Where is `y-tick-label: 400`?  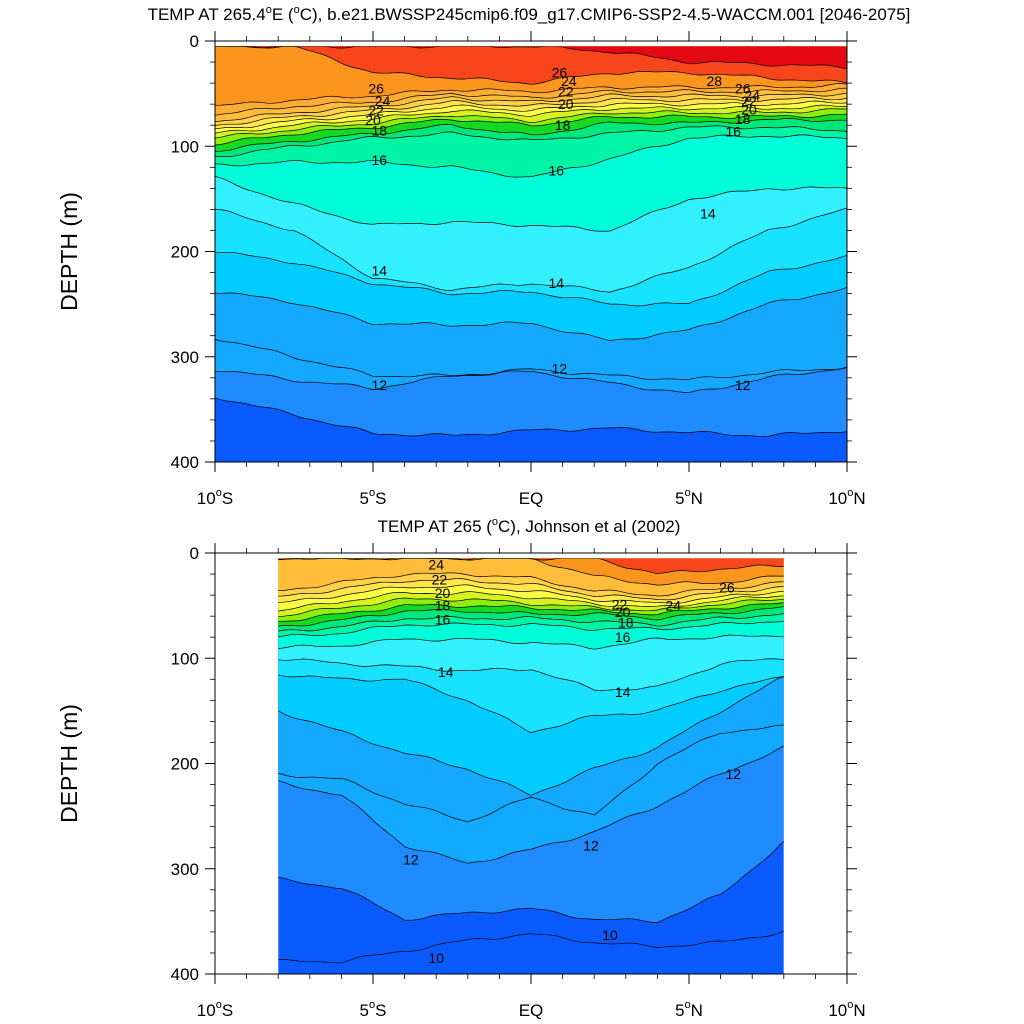 y-tick-label: 400 is located at coordinates (185, 974).